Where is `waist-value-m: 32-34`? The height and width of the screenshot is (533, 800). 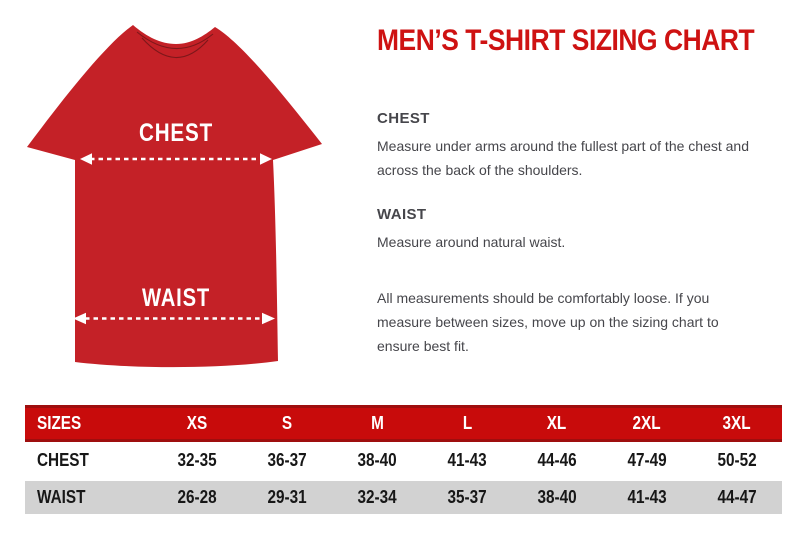 waist-value-m: 32-34 is located at coordinates (377, 497).